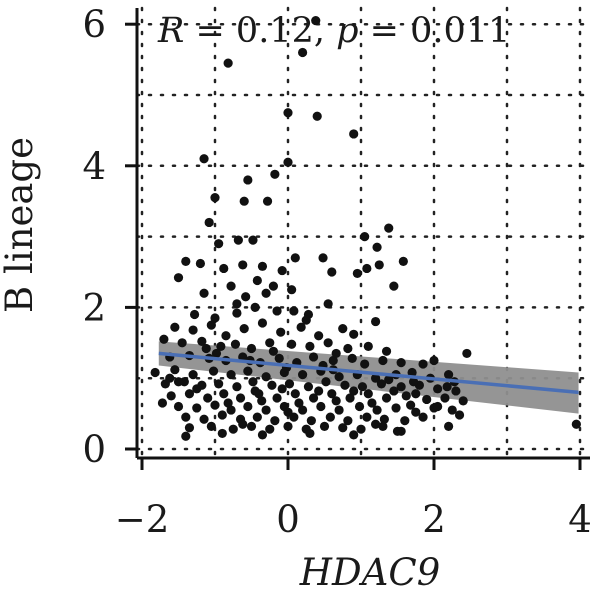  Describe the element at coordinates (94, 449) in the screenshot. I see `y-tick-label: 0` at that location.